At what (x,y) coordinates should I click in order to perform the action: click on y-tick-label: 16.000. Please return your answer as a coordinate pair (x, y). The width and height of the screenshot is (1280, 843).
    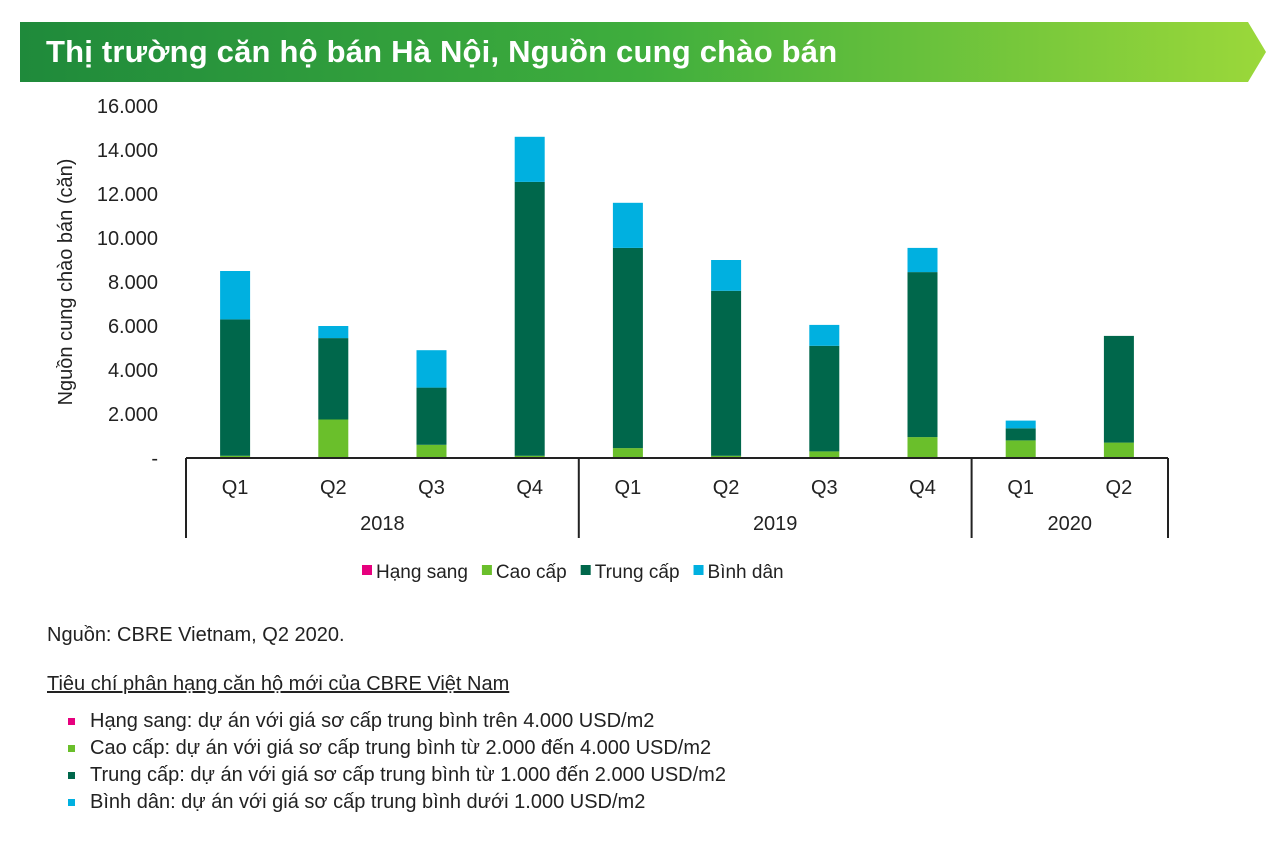
    Looking at the image, I should click on (127, 107).